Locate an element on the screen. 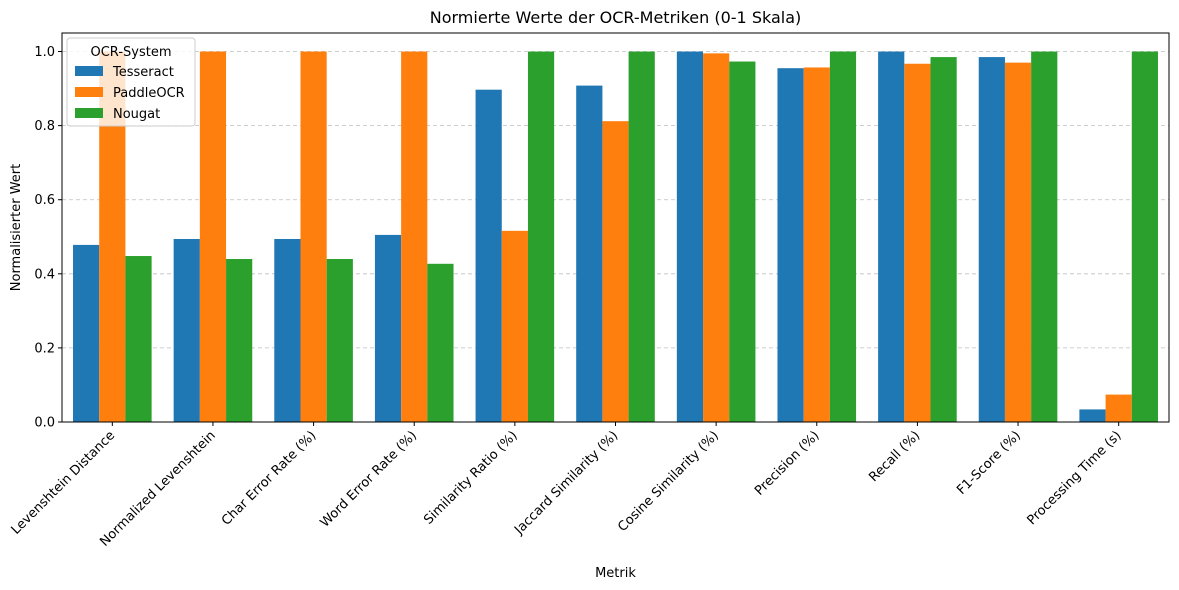  y-tick-label: 0.6 is located at coordinates (44, 200).